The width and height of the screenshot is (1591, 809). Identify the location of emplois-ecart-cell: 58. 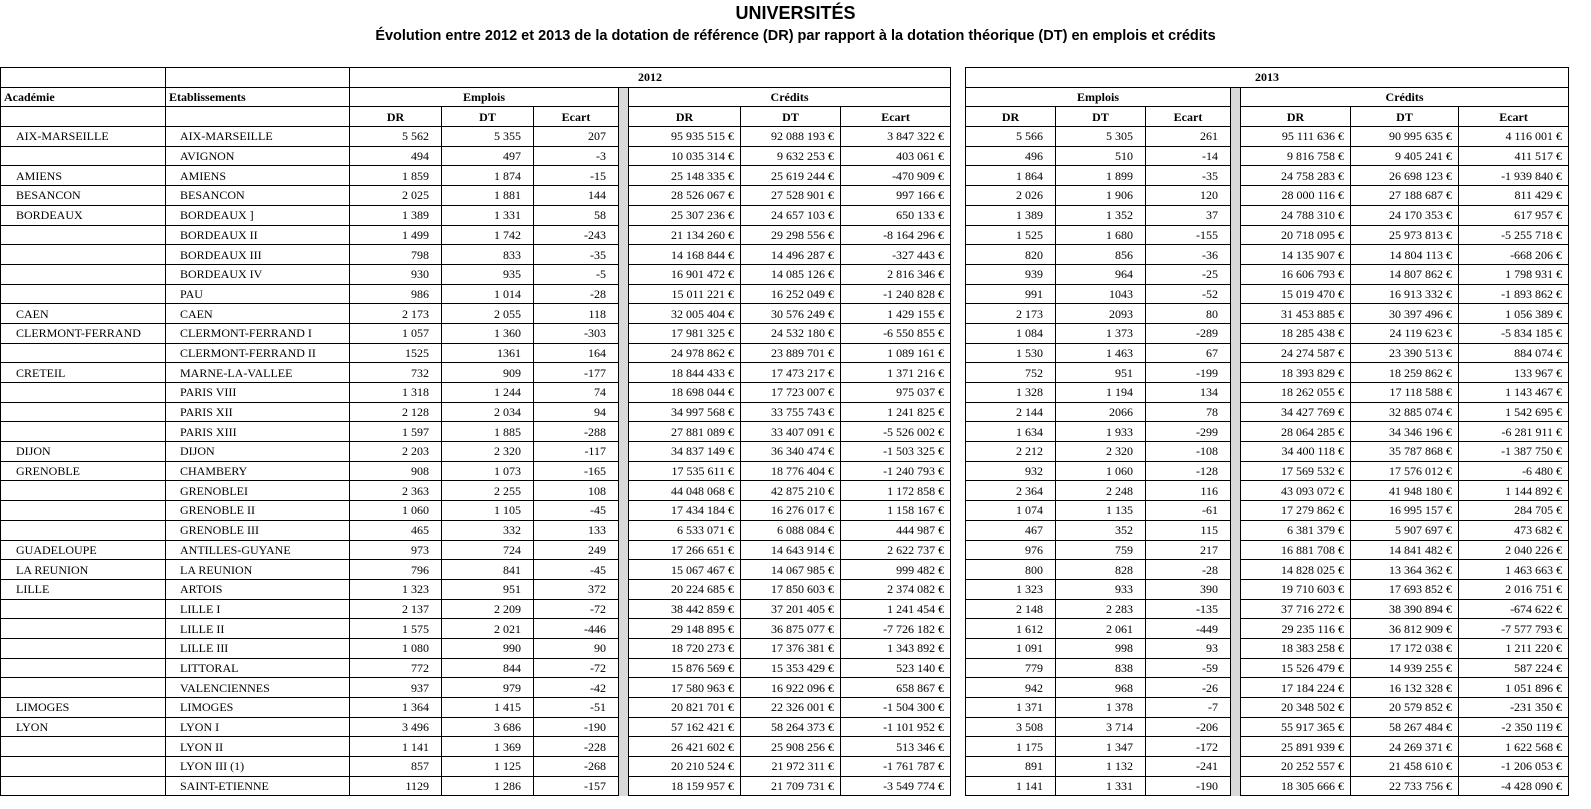
(576, 215).